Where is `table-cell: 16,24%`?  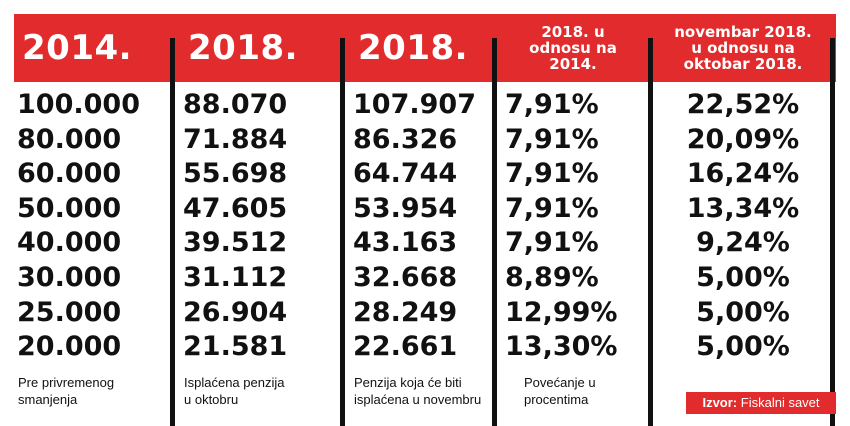 table-cell: 16,24% is located at coordinates (743, 174).